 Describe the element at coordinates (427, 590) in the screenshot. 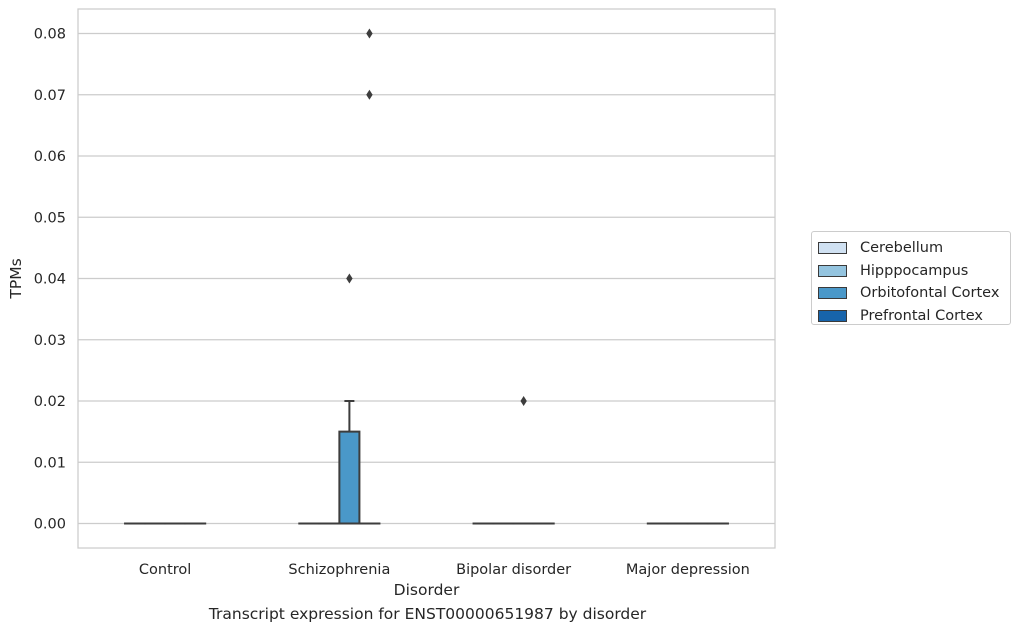

I see `x-axis-label: Disorder` at that location.